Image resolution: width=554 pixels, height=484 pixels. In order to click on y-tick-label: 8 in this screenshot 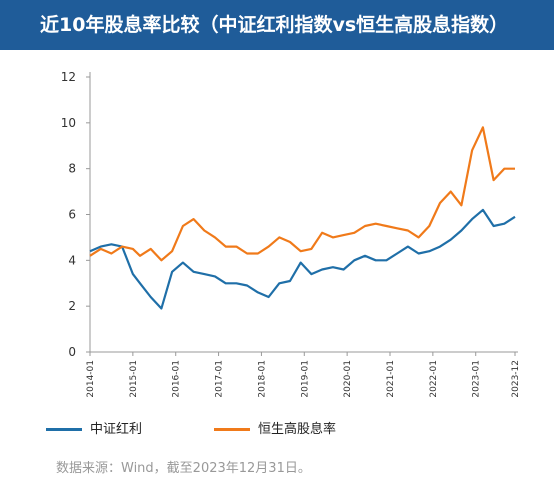, I will do `click(72, 169)`.